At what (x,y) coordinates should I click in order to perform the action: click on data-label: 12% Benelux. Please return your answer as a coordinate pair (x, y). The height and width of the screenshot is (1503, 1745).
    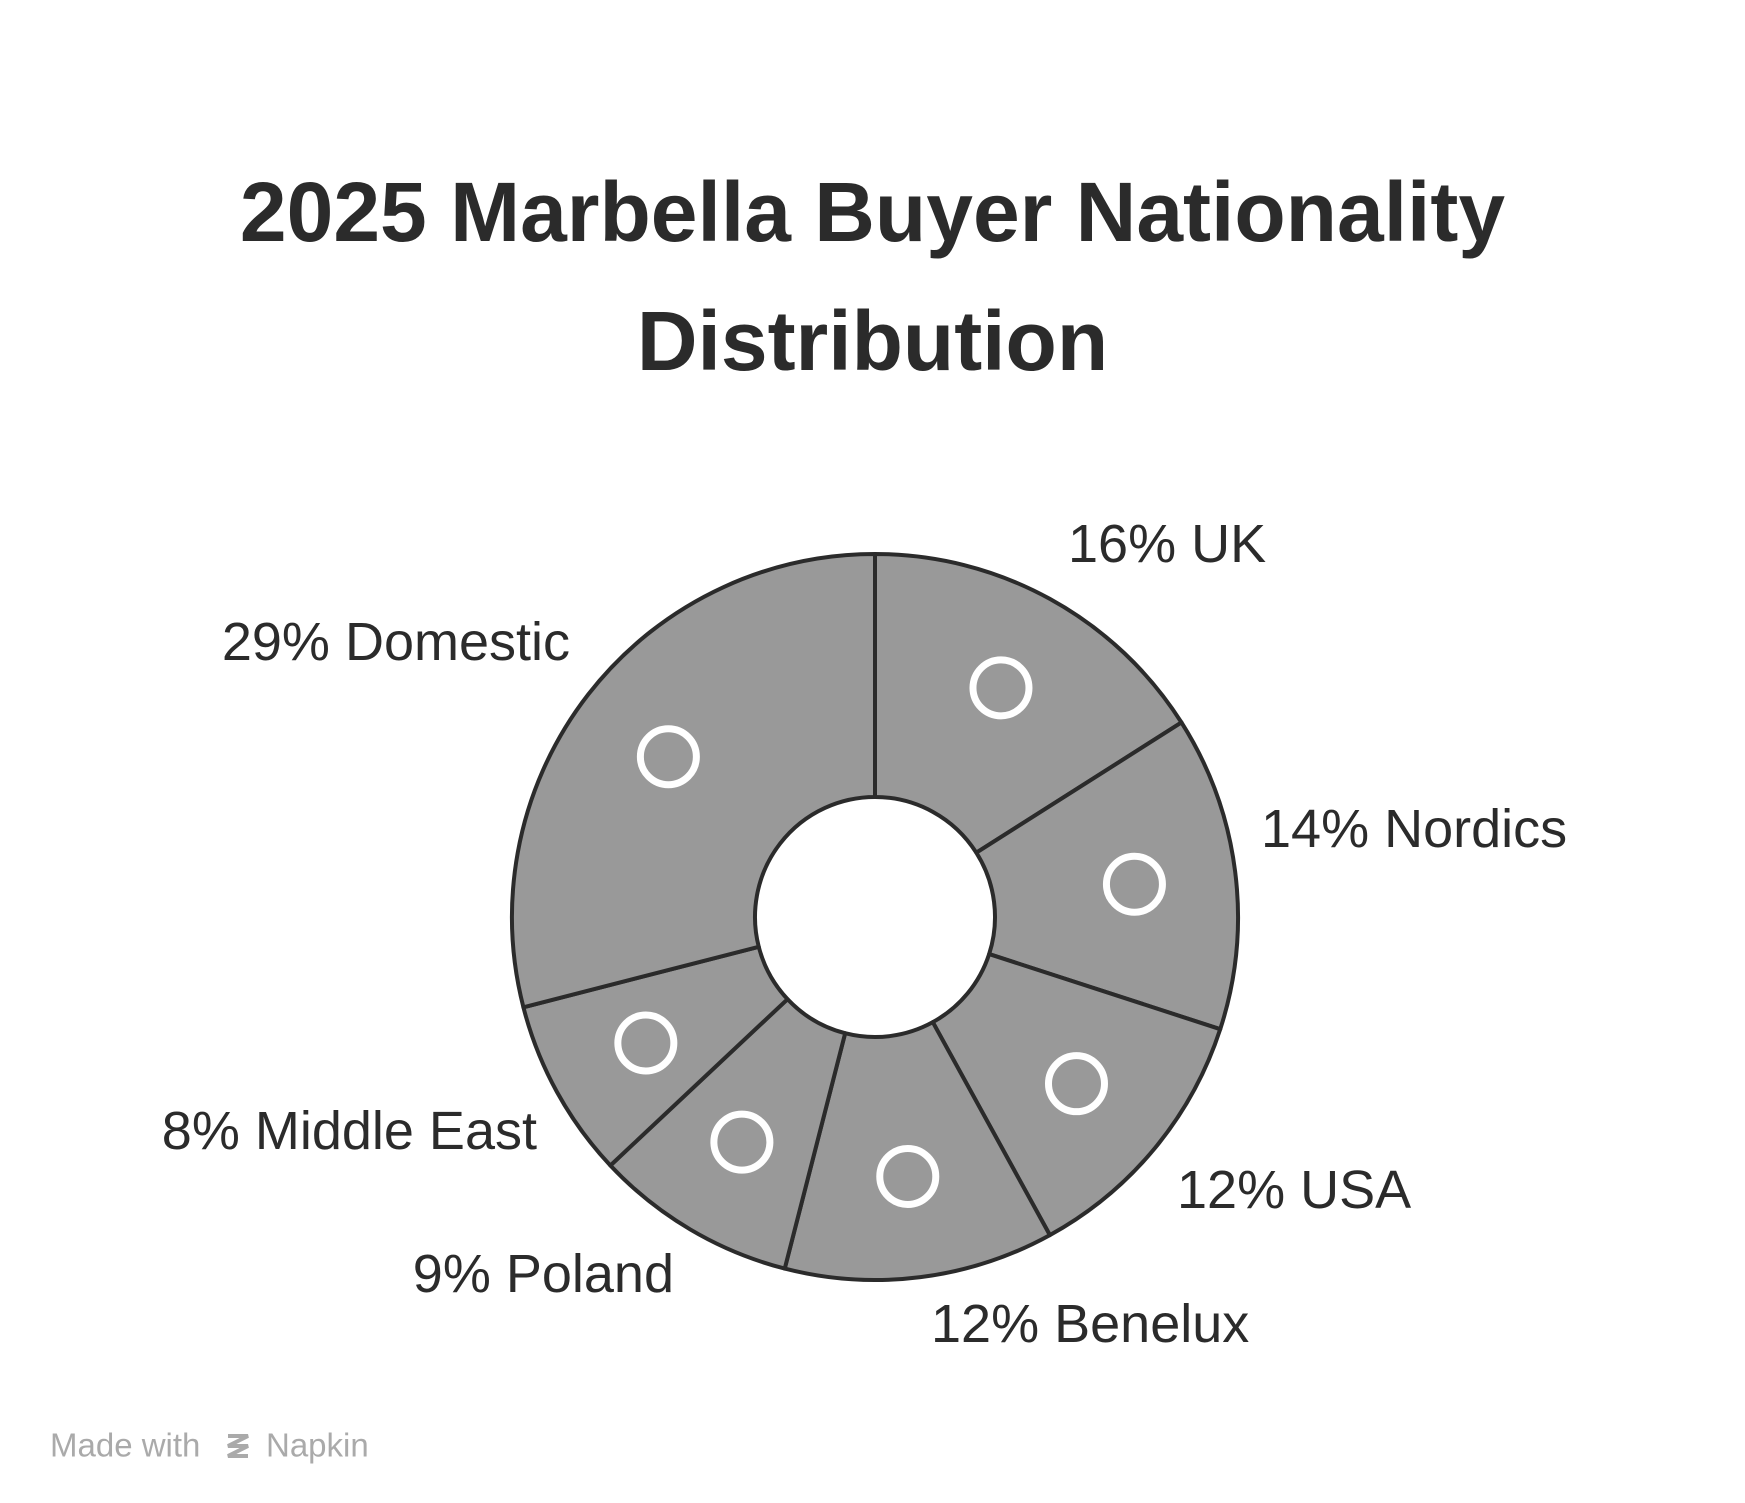
    Looking at the image, I should click on (1090, 1324).